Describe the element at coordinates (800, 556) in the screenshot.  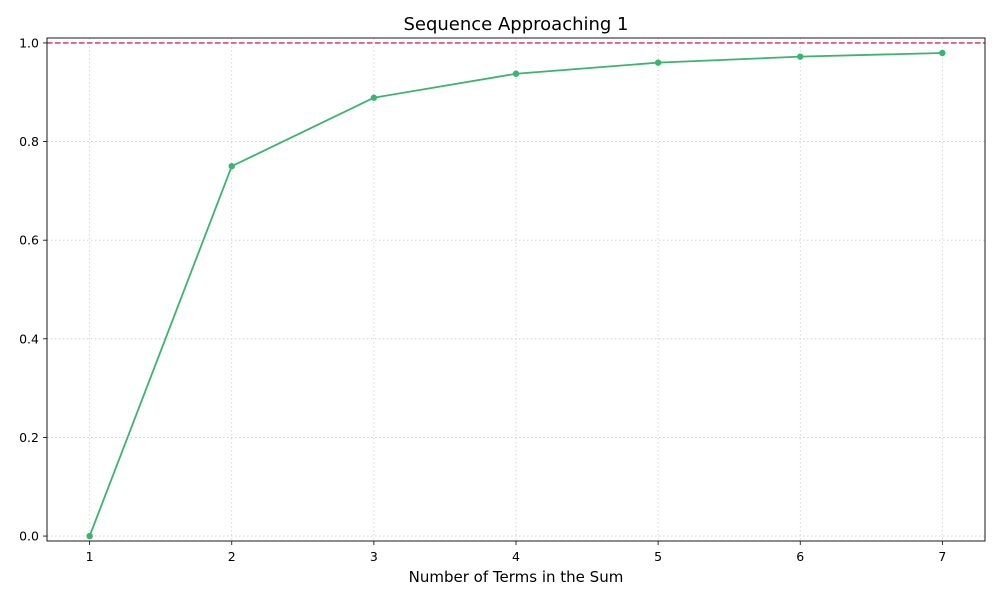
I see `x-tick-label: 6` at that location.